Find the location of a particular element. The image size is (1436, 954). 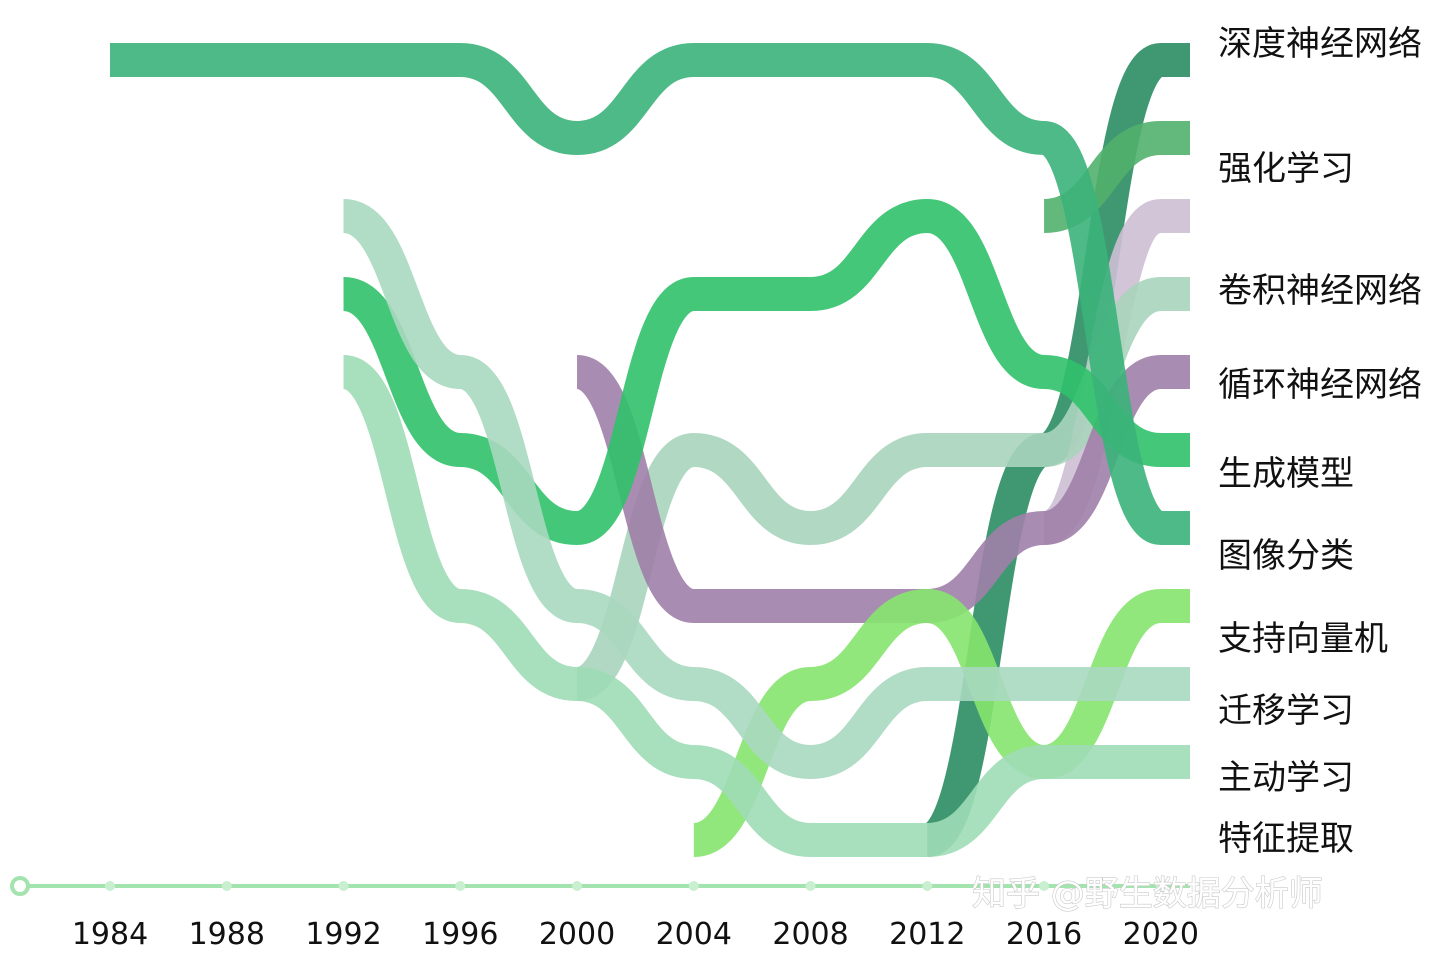

category-label: 图像分类 is located at coordinates (1286, 556).